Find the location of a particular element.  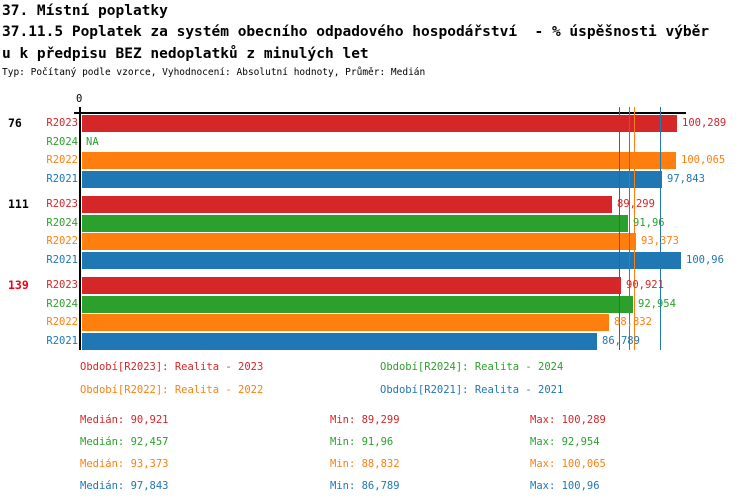

stat-max: Max: 100,96 is located at coordinates (565, 486).